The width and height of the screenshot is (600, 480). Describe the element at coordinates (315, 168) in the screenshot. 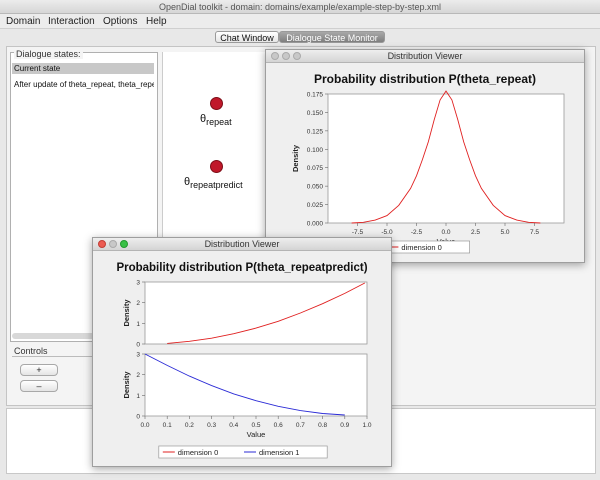

I see `y-tick-label: 0.075` at that location.